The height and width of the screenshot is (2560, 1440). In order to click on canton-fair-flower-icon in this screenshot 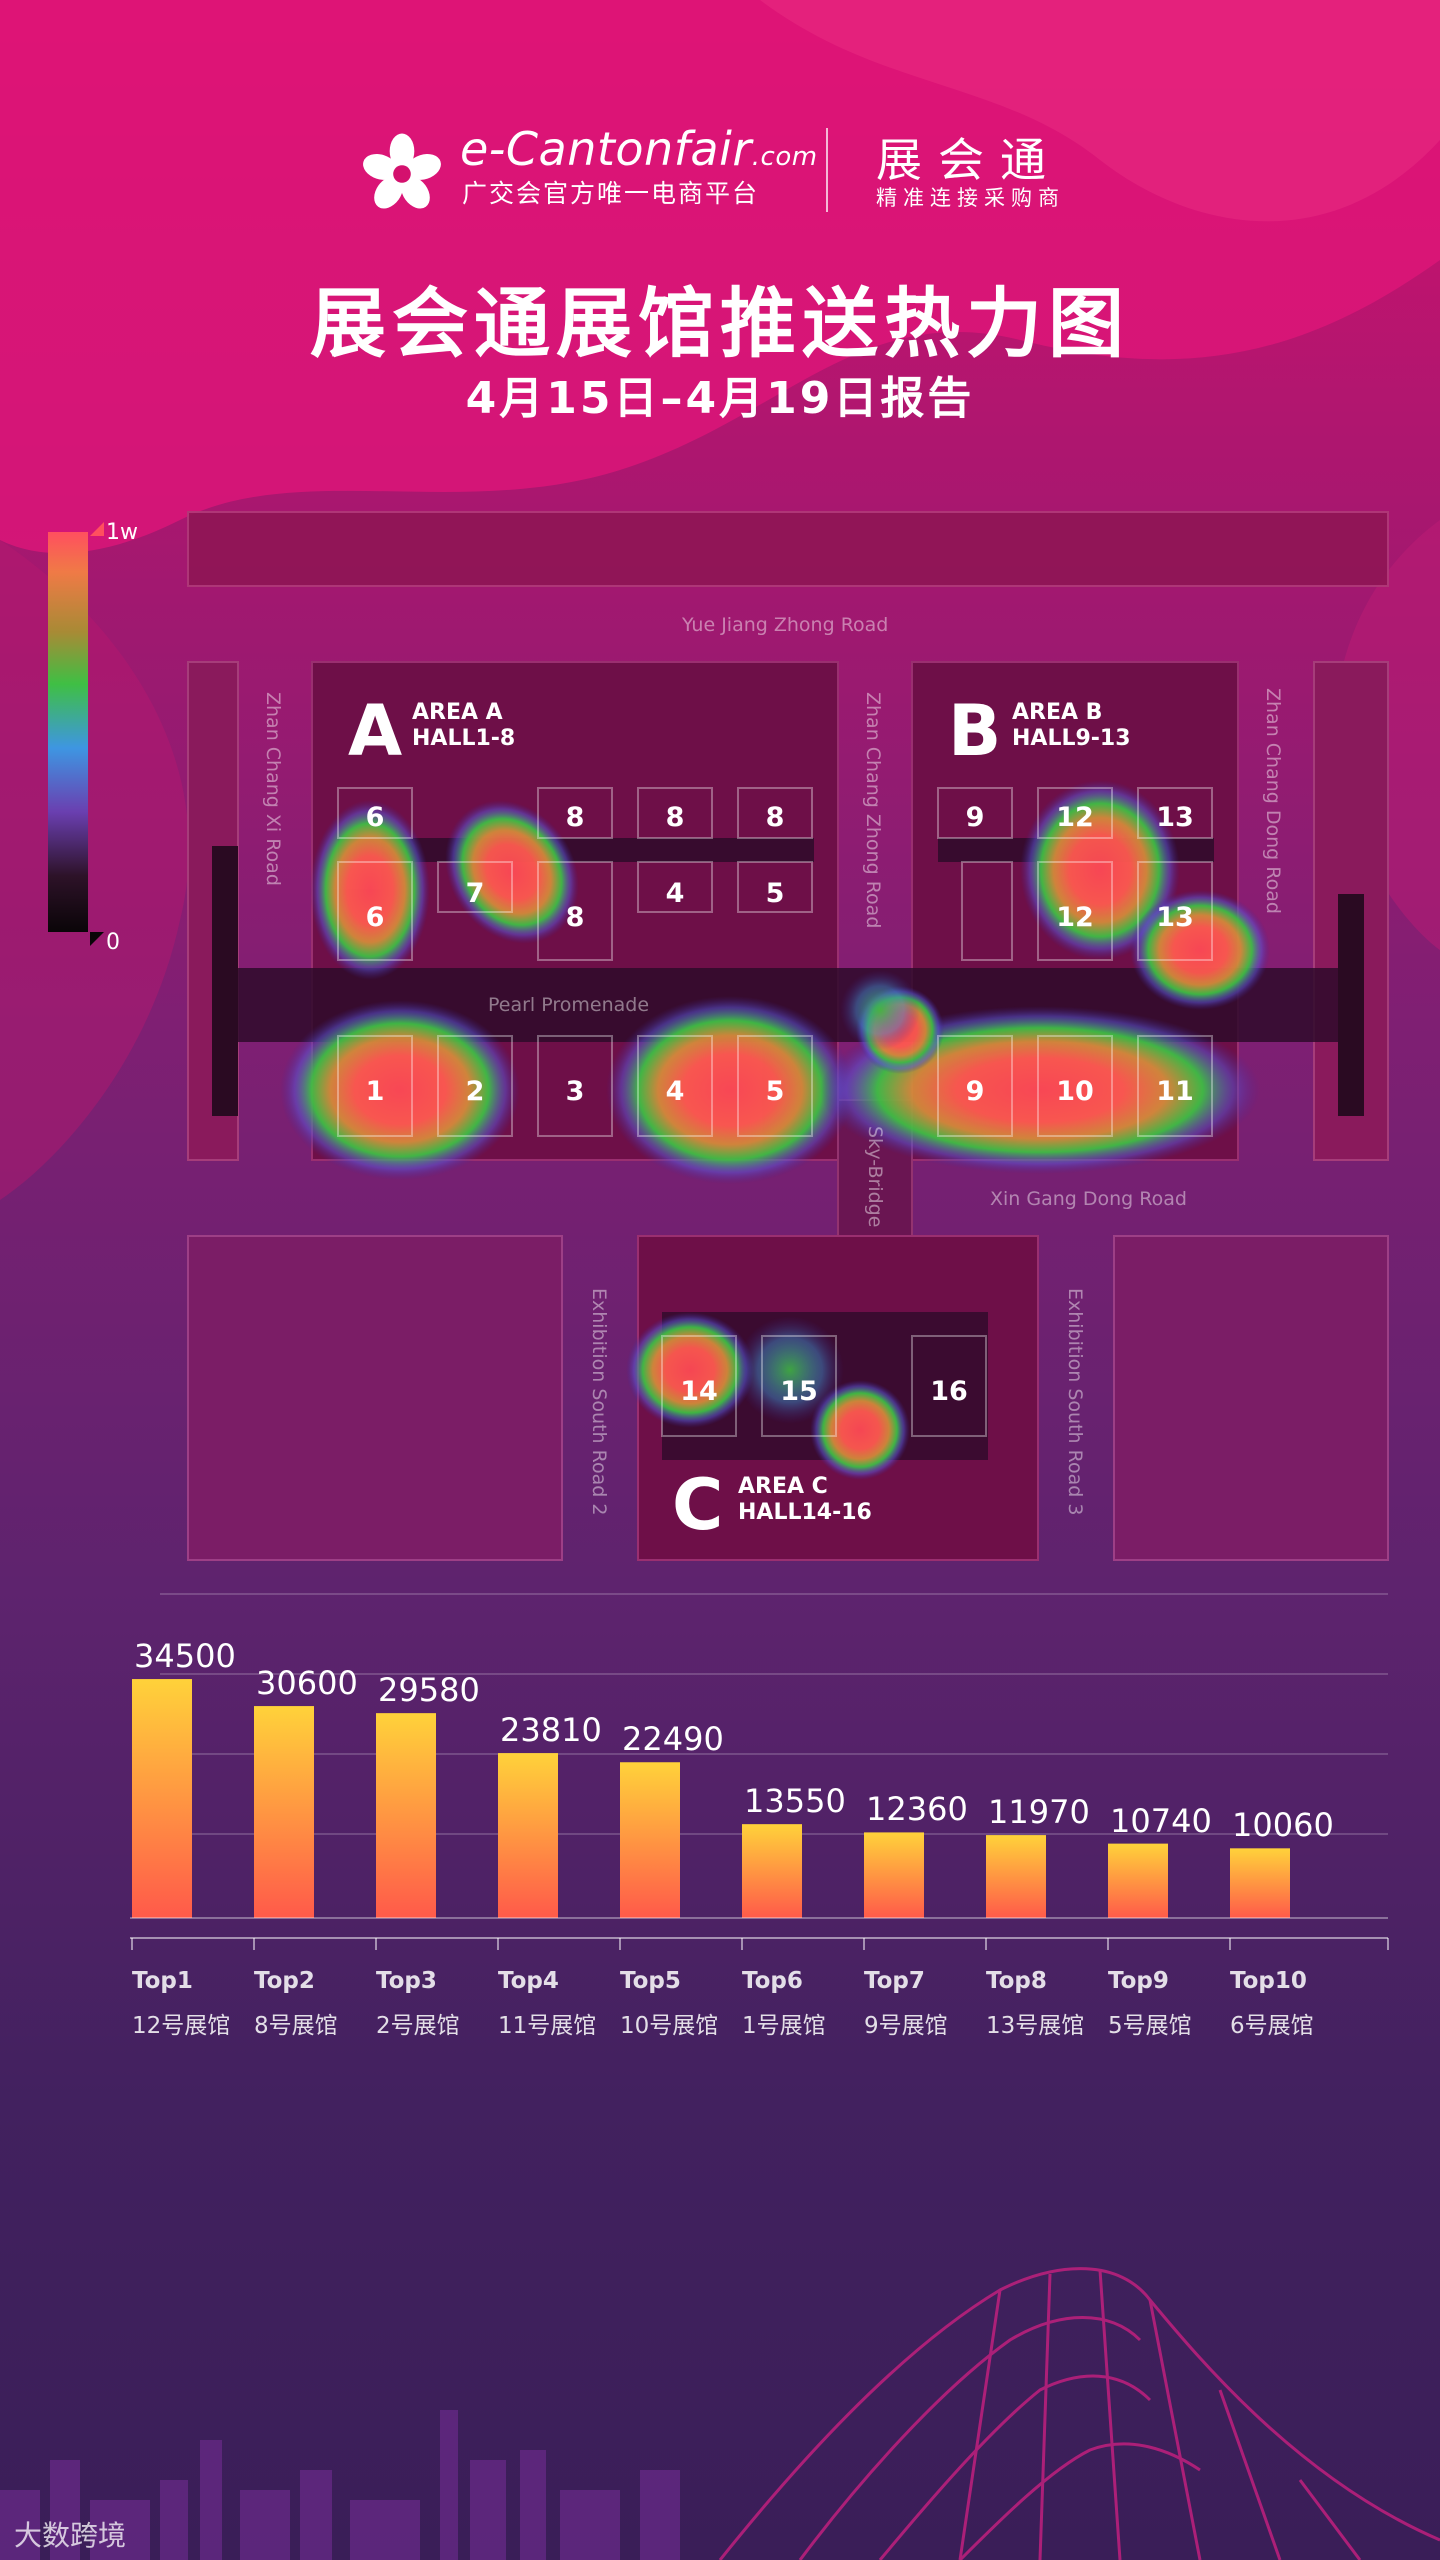, I will do `click(402, 171)`.